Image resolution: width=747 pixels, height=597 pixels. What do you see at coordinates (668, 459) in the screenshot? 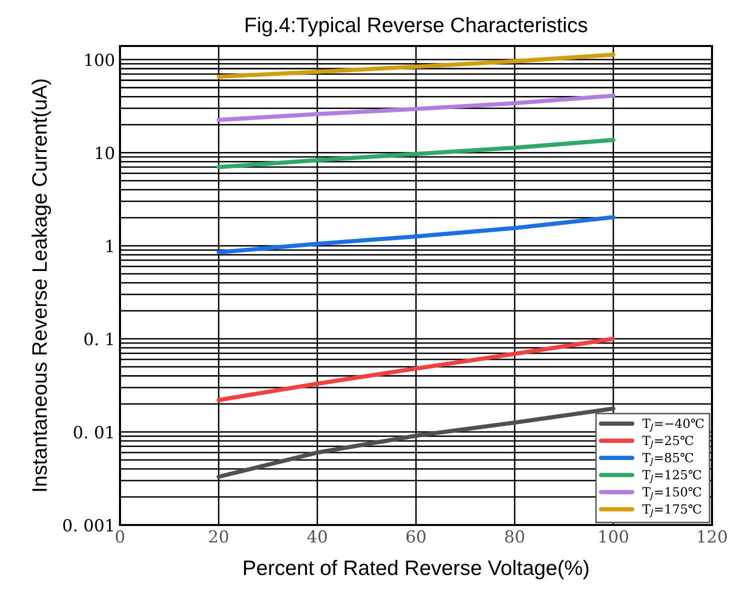
I see `legend-label: T$_{J}$=85℃` at bounding box center [668, 459].